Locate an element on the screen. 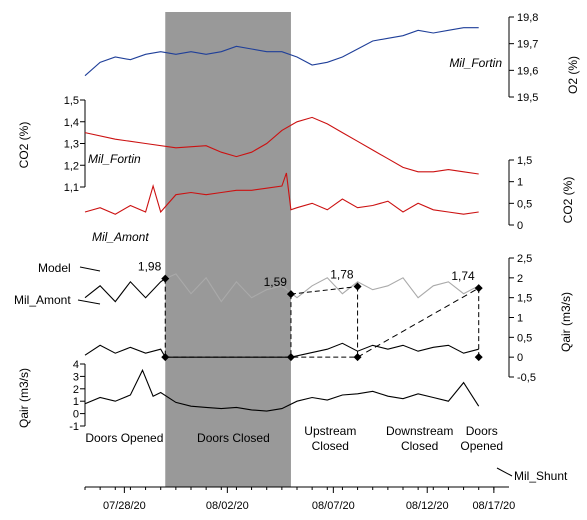  series-label-mil-fortin-o2: Mil_Fortin is located at coordinates (475, 63).